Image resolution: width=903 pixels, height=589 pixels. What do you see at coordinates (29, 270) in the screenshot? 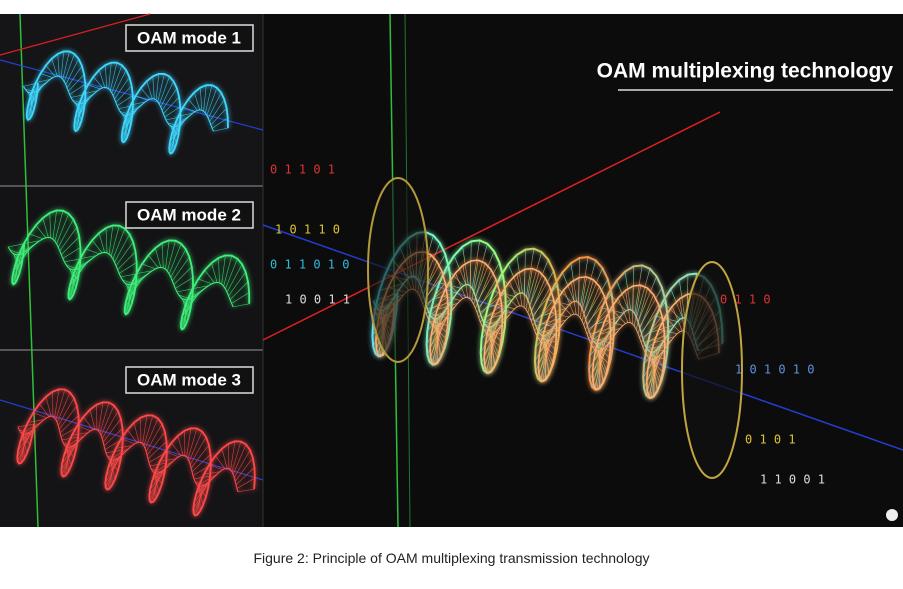
I see `axis-line` at bounding box center [29, 270].